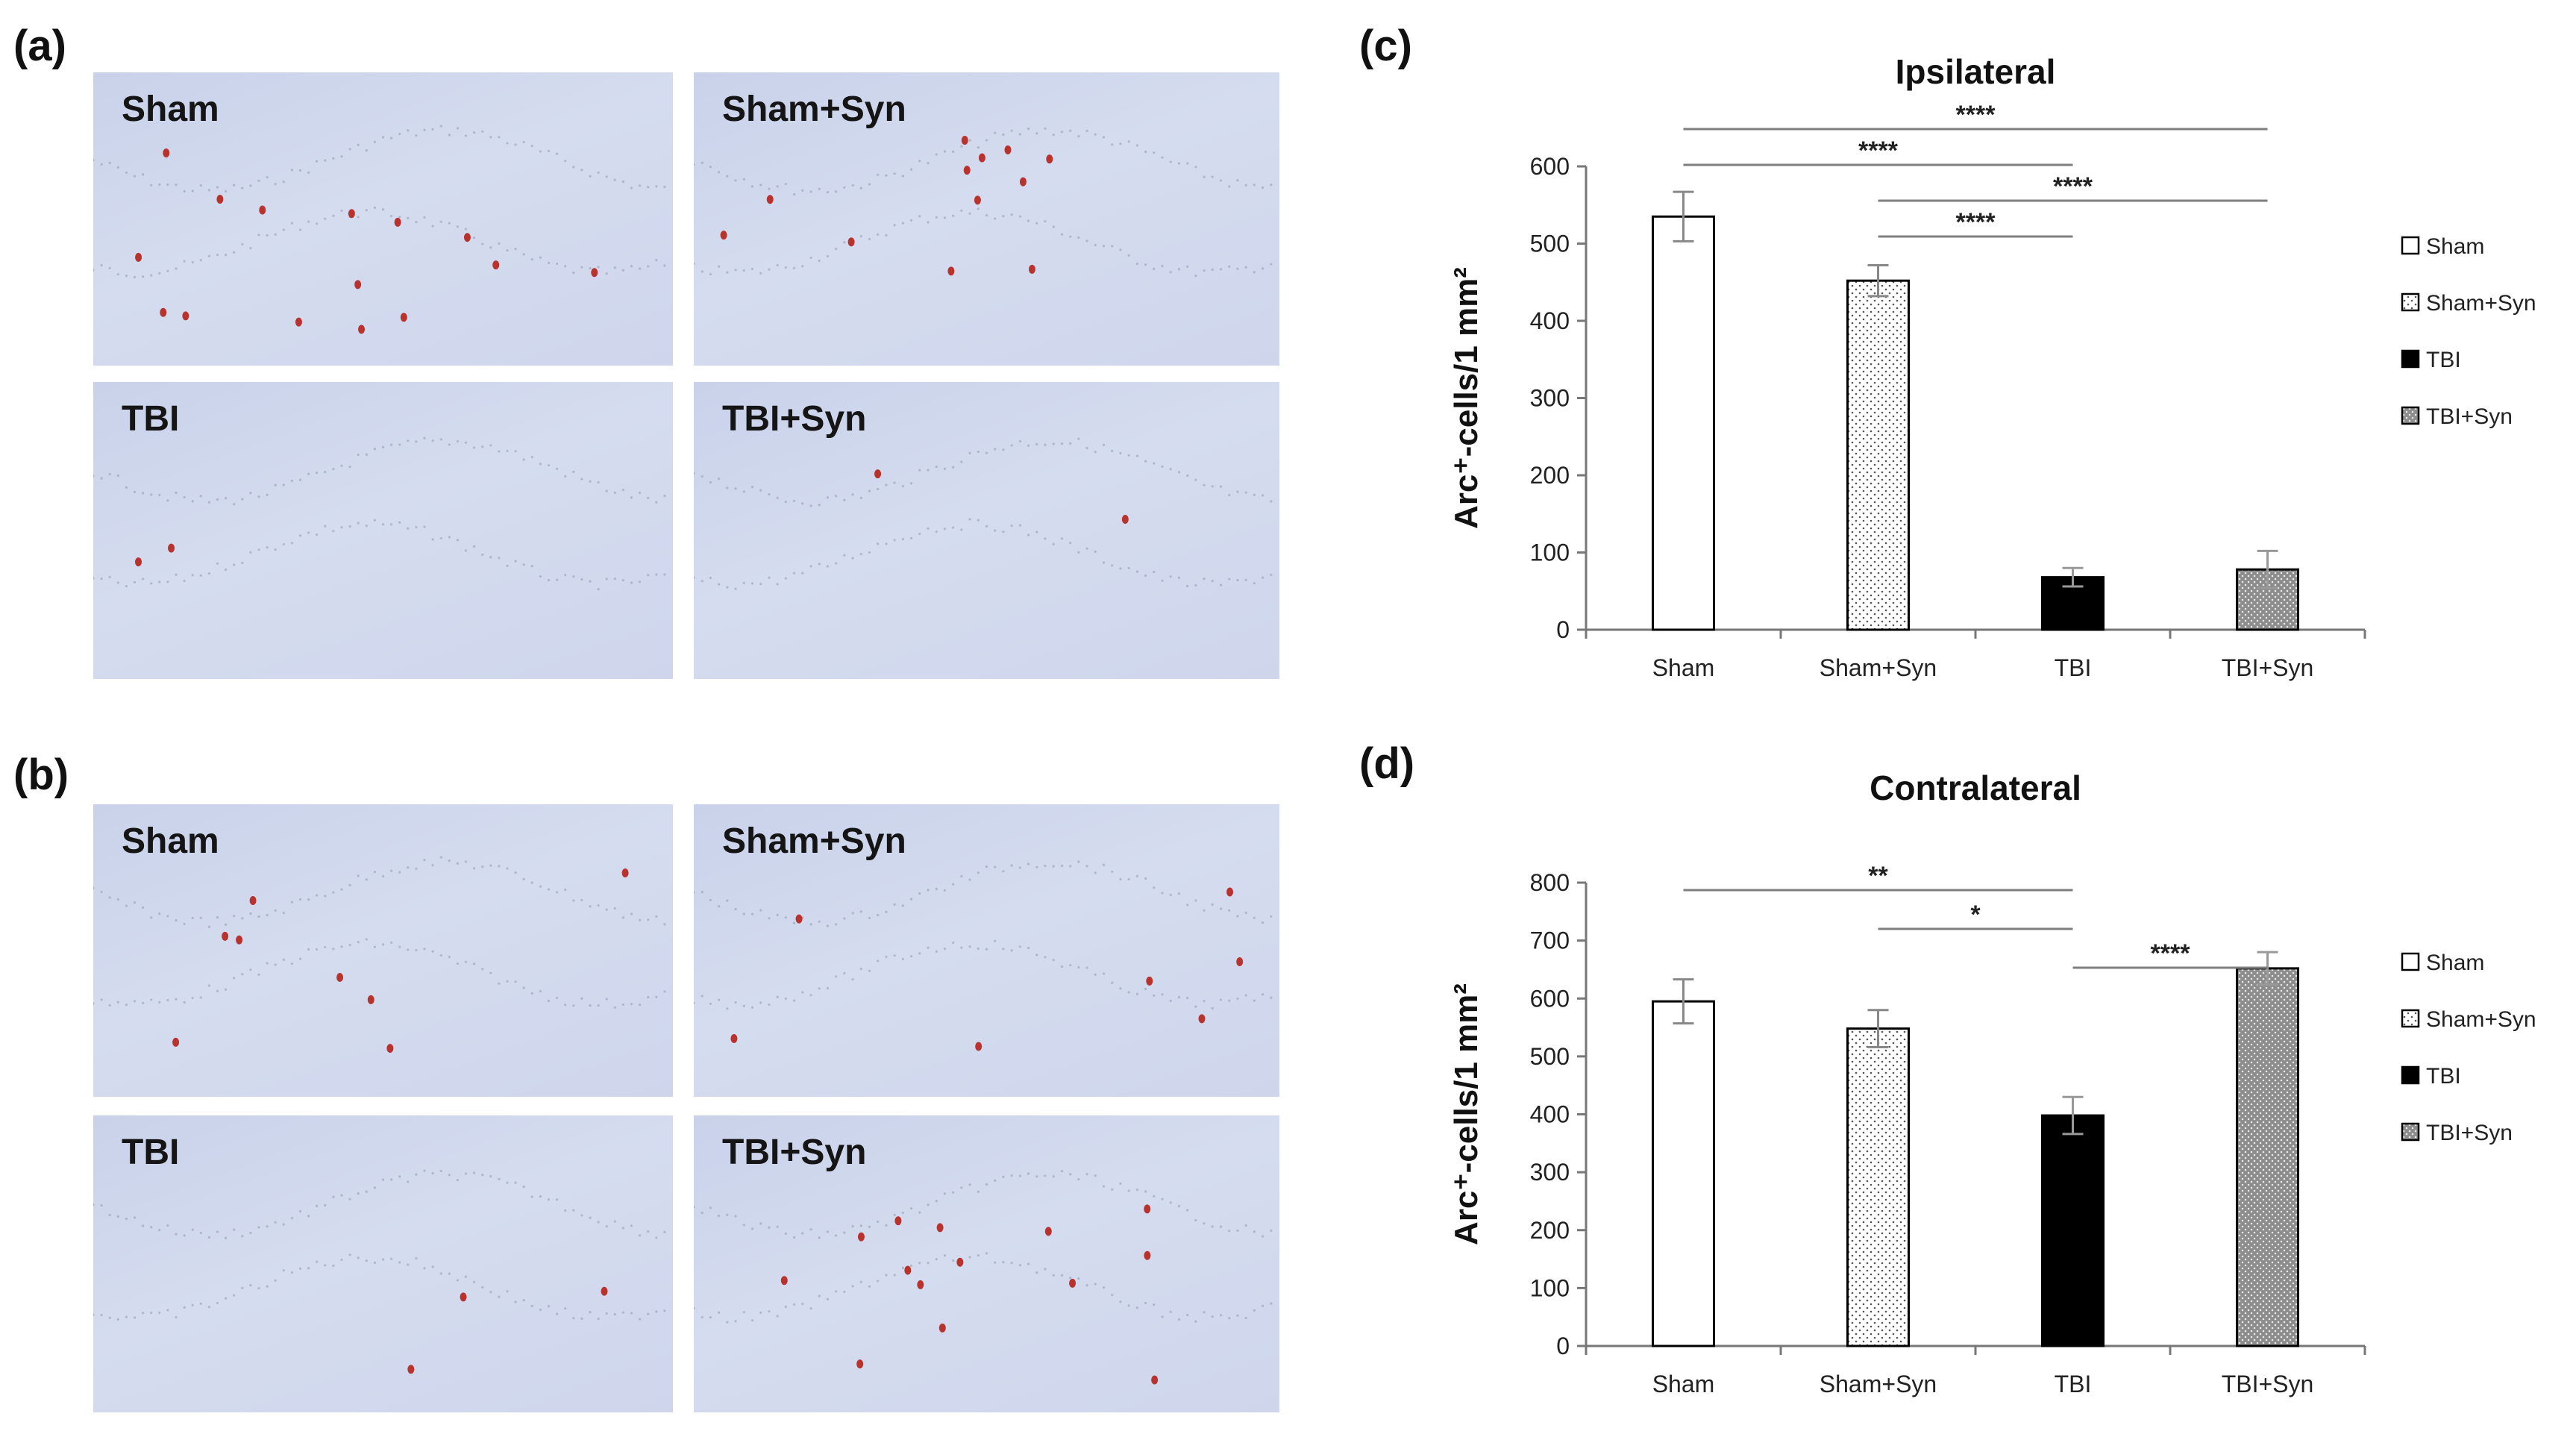 Image resolution: width=2576 pixels, height=1437 pixels. What do you see at coordinates (383, 530) in the screenshot?
I see `micrograph-a-tbi: TBI` at bounding box center [383, 530].